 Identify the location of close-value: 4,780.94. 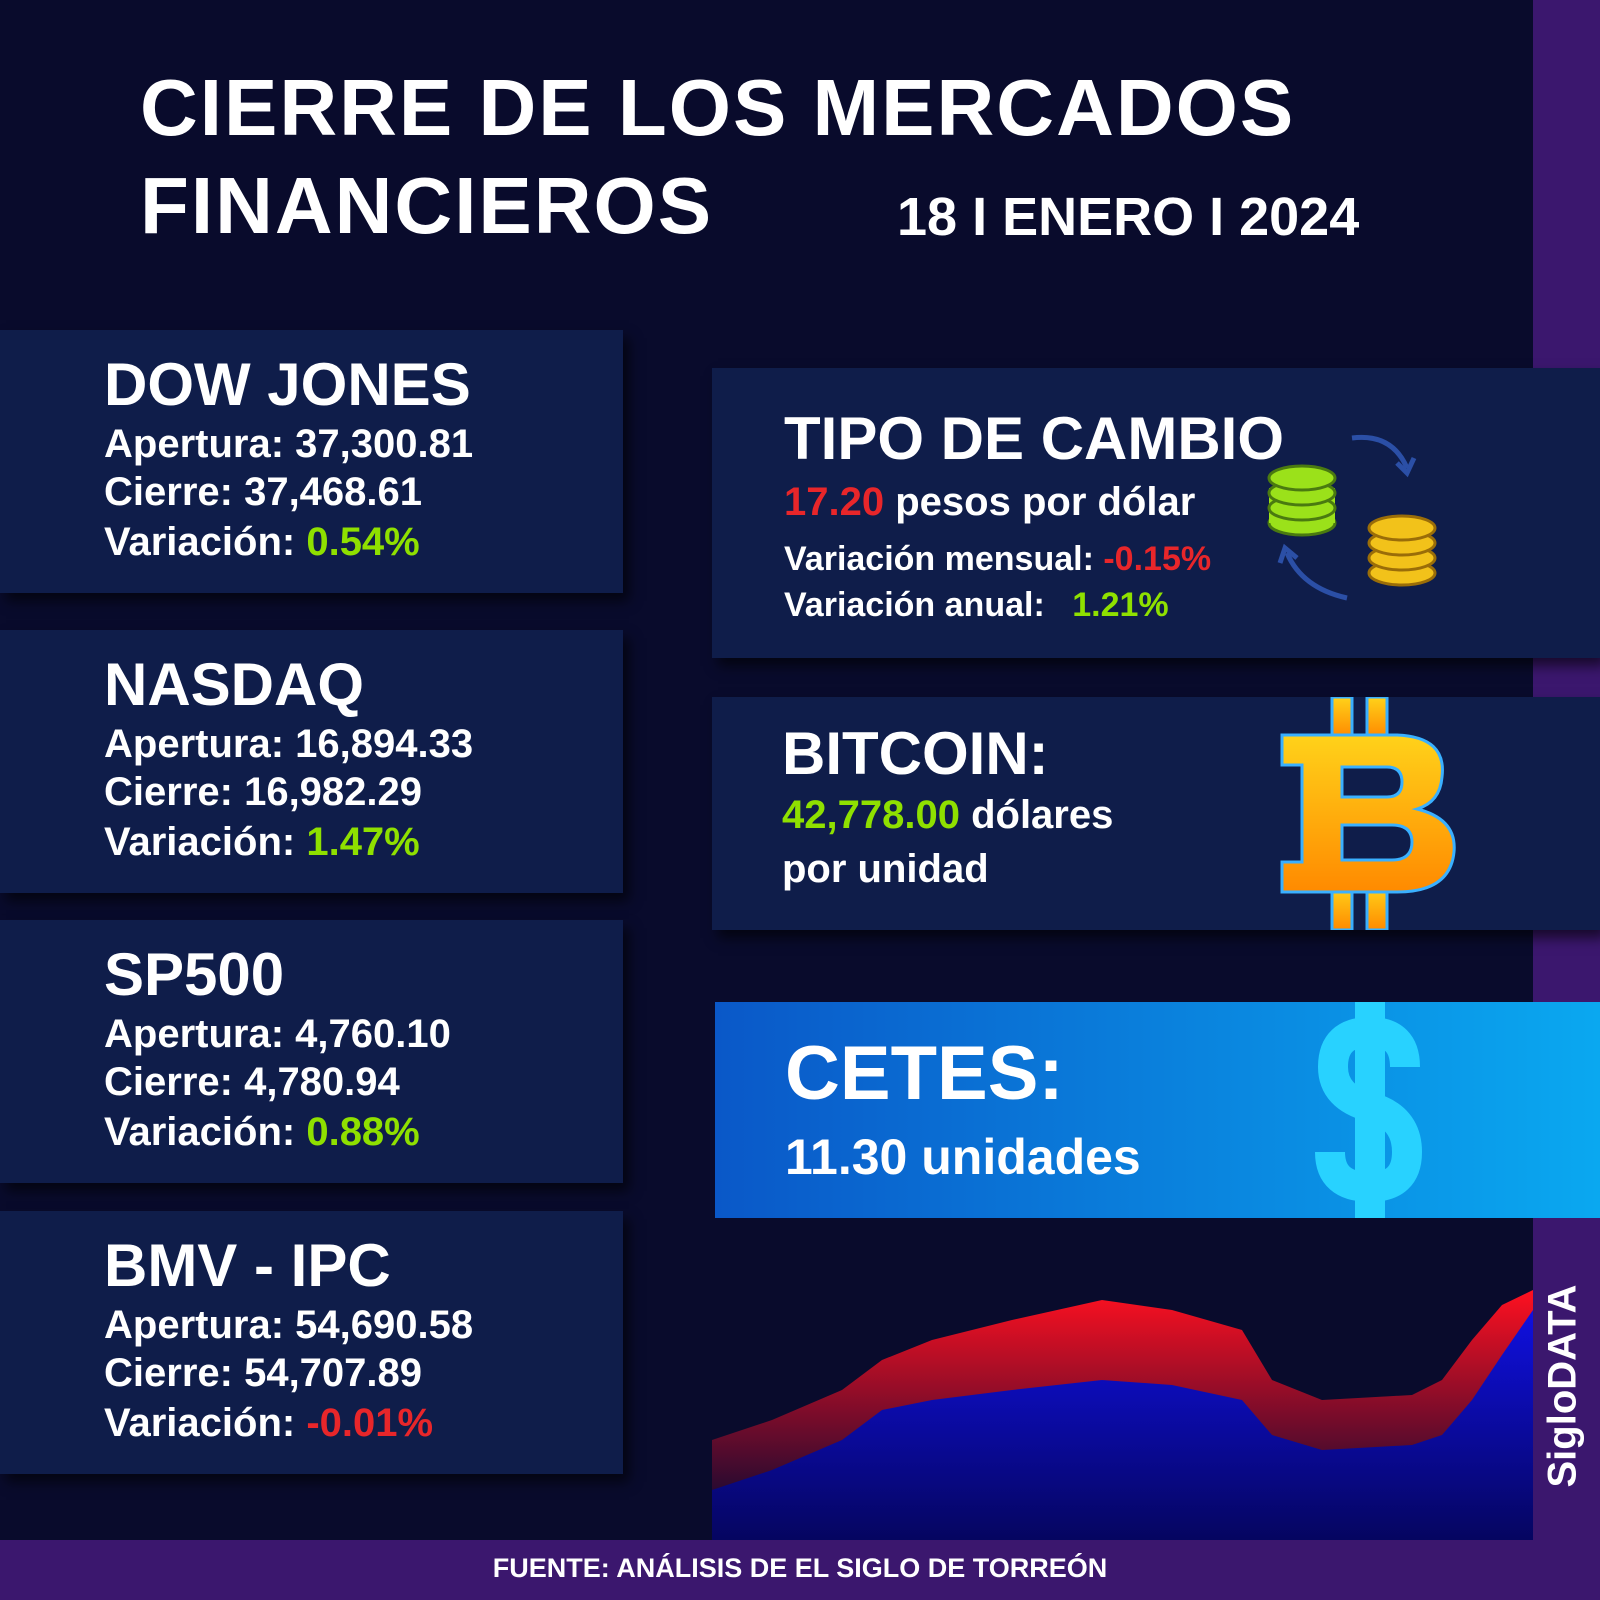
(322, 1082).